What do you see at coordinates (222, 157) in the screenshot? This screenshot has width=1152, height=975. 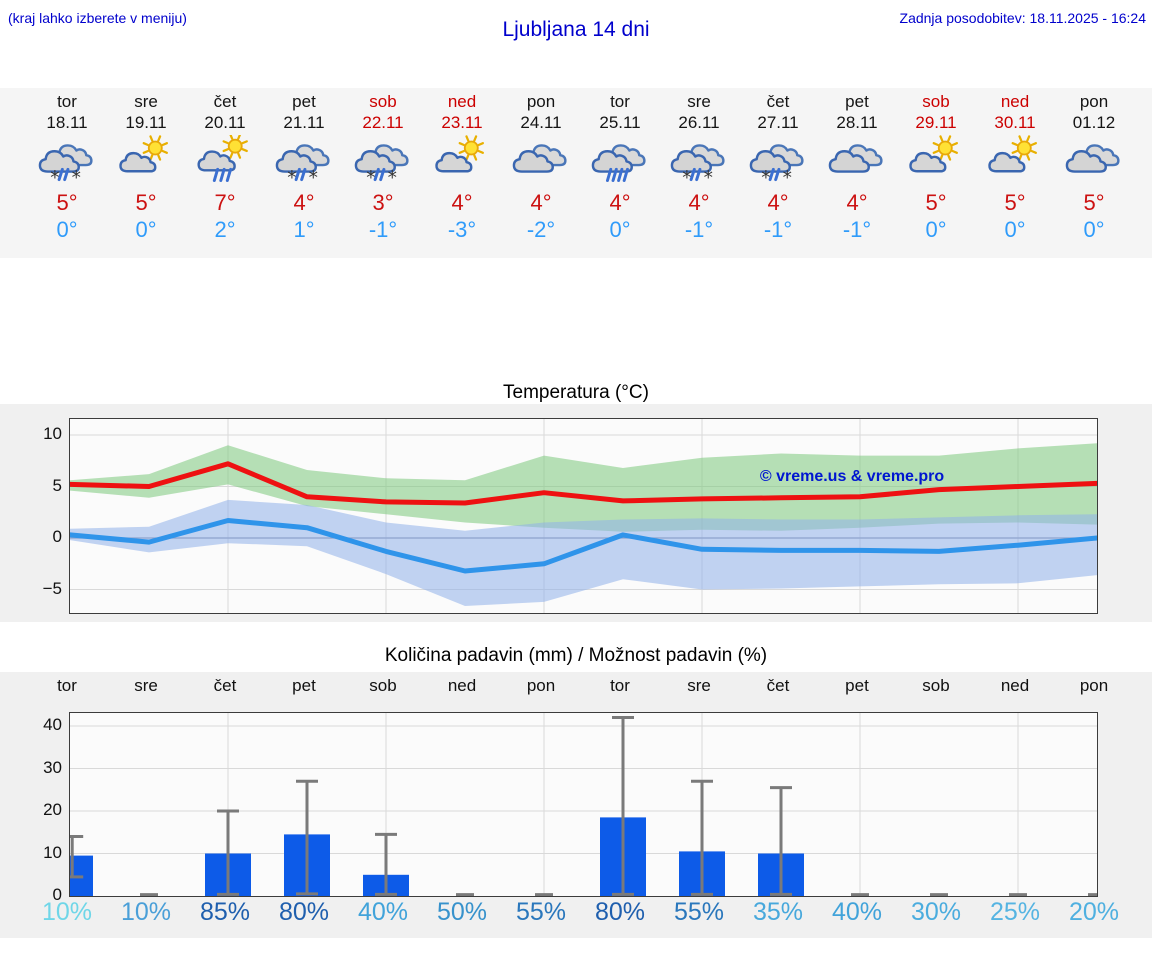 I see `sun-rain-icon` at bounding box center [222, 157].